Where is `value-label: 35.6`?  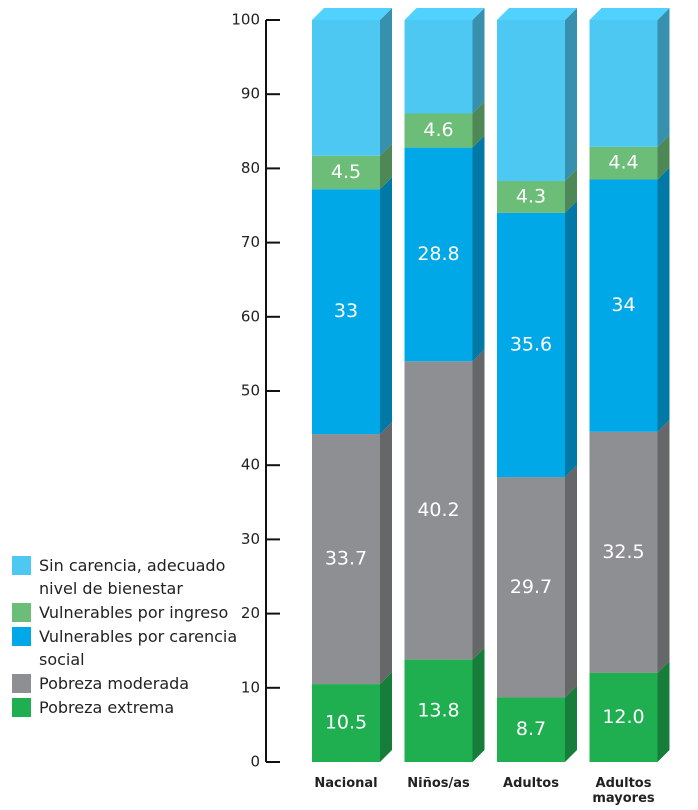 value-label: 35.6 is located at coordinates (531, 344).